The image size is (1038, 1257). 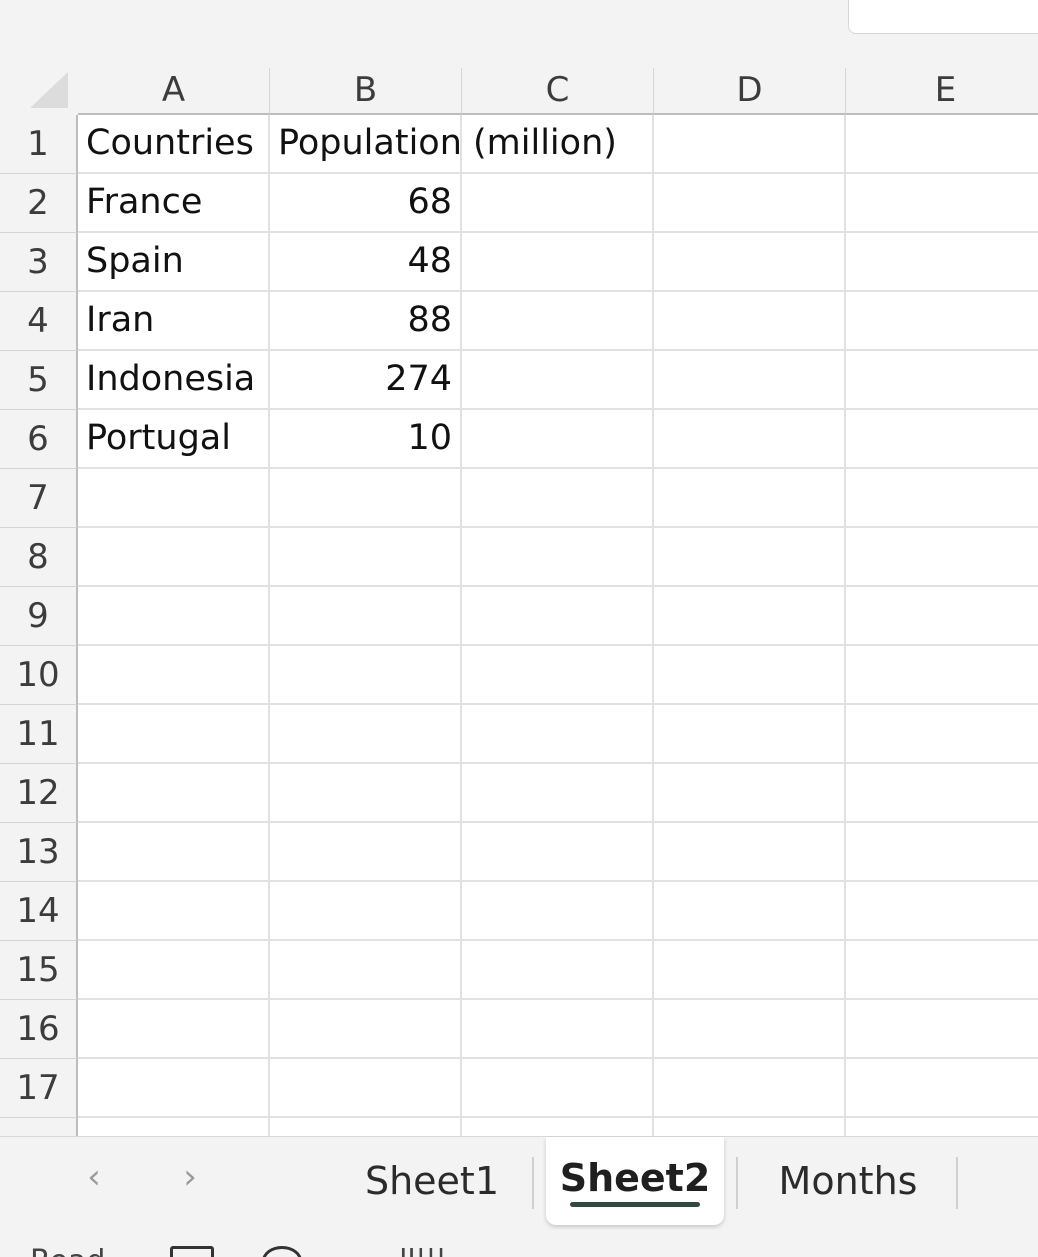 What do you see at coordinates (558, 91) in the screenshot?
I see `column-header-c: C` at bounding box center [558, 91].